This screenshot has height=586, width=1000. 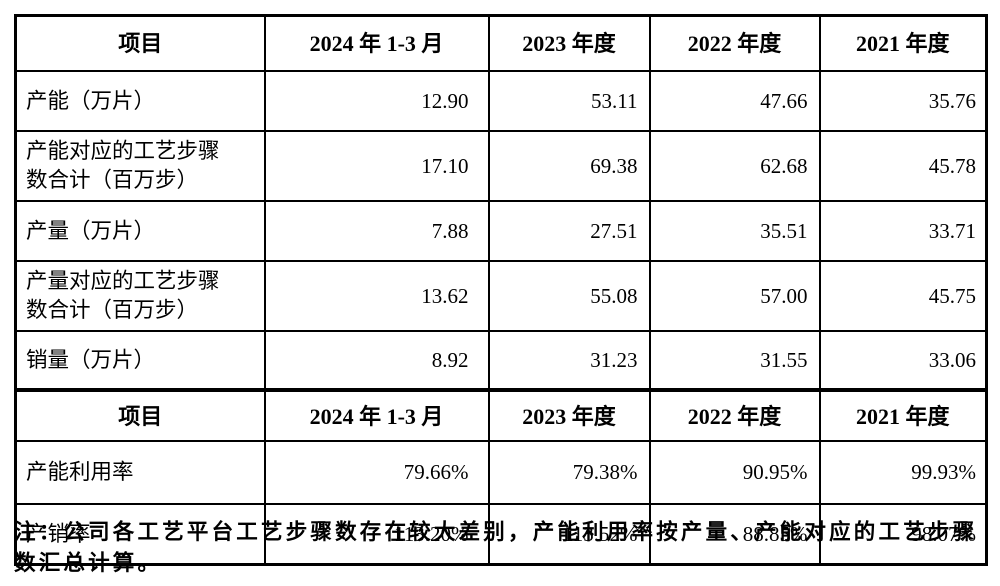 I want to click on row-label: 产量（万片）, so click(x=140, y=231).